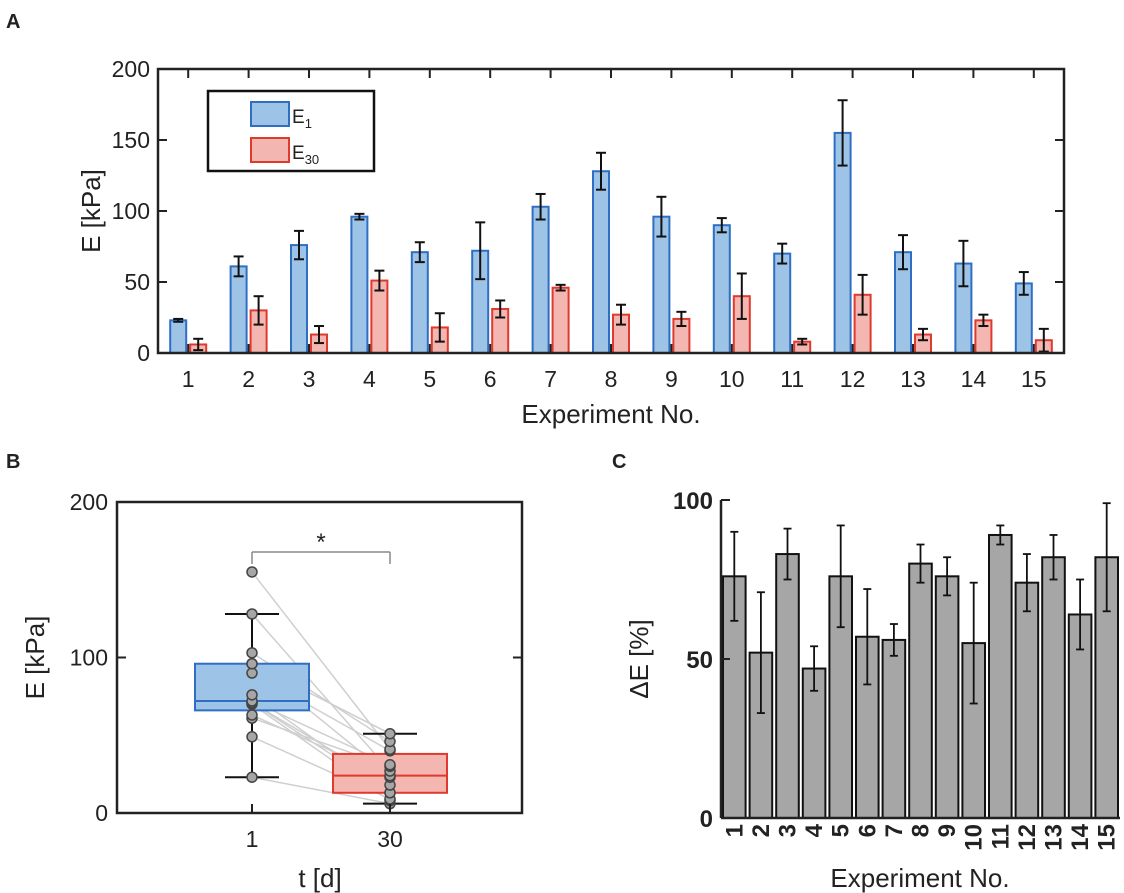 The height and width of the screenshot is (893, 1124). What do you see at coordinates (974, 837) in the screenshot?
I see `xtick-label-c: 10` at bounding box center [974, 837].